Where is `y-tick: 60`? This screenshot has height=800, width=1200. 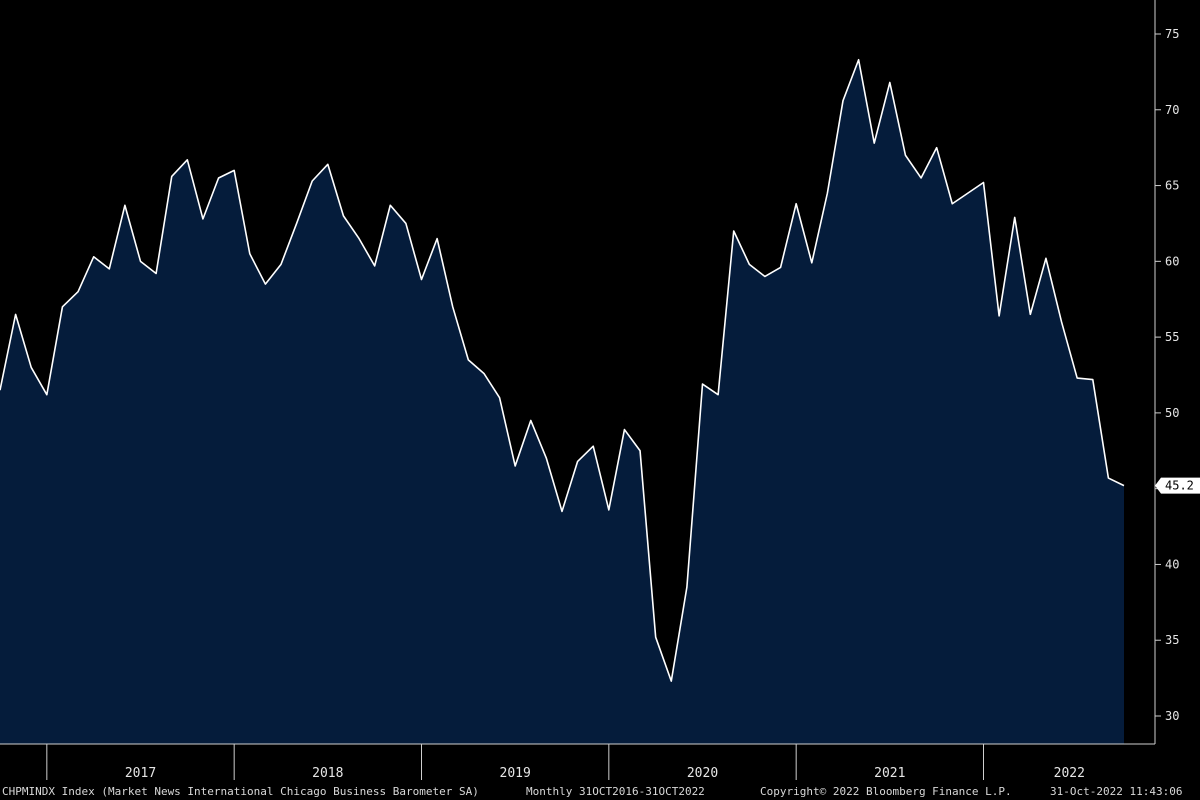
y-tick: 60 is located at coordinates (1167, 261).